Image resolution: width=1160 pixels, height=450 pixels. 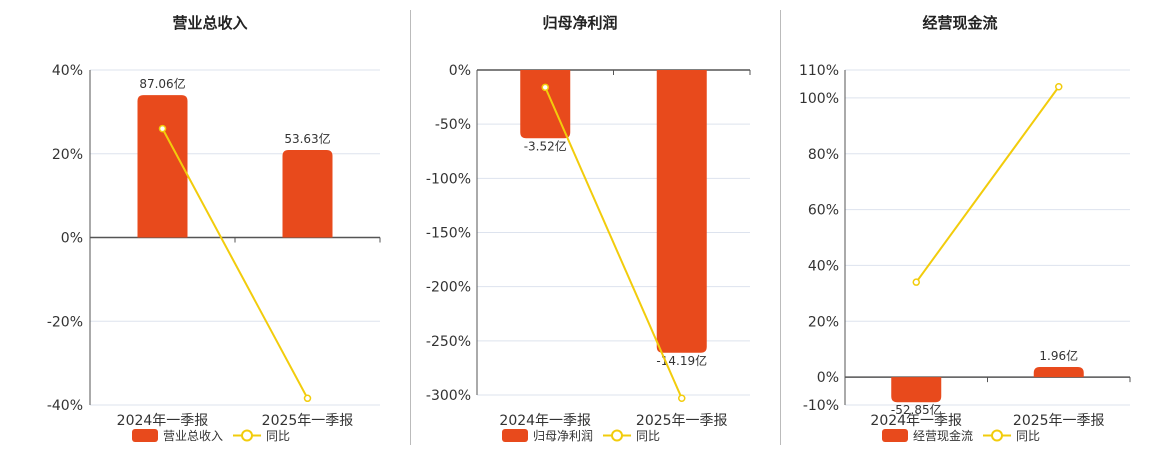 I want to click on chart-title: 经营现金流, so click(x=959, y=23).